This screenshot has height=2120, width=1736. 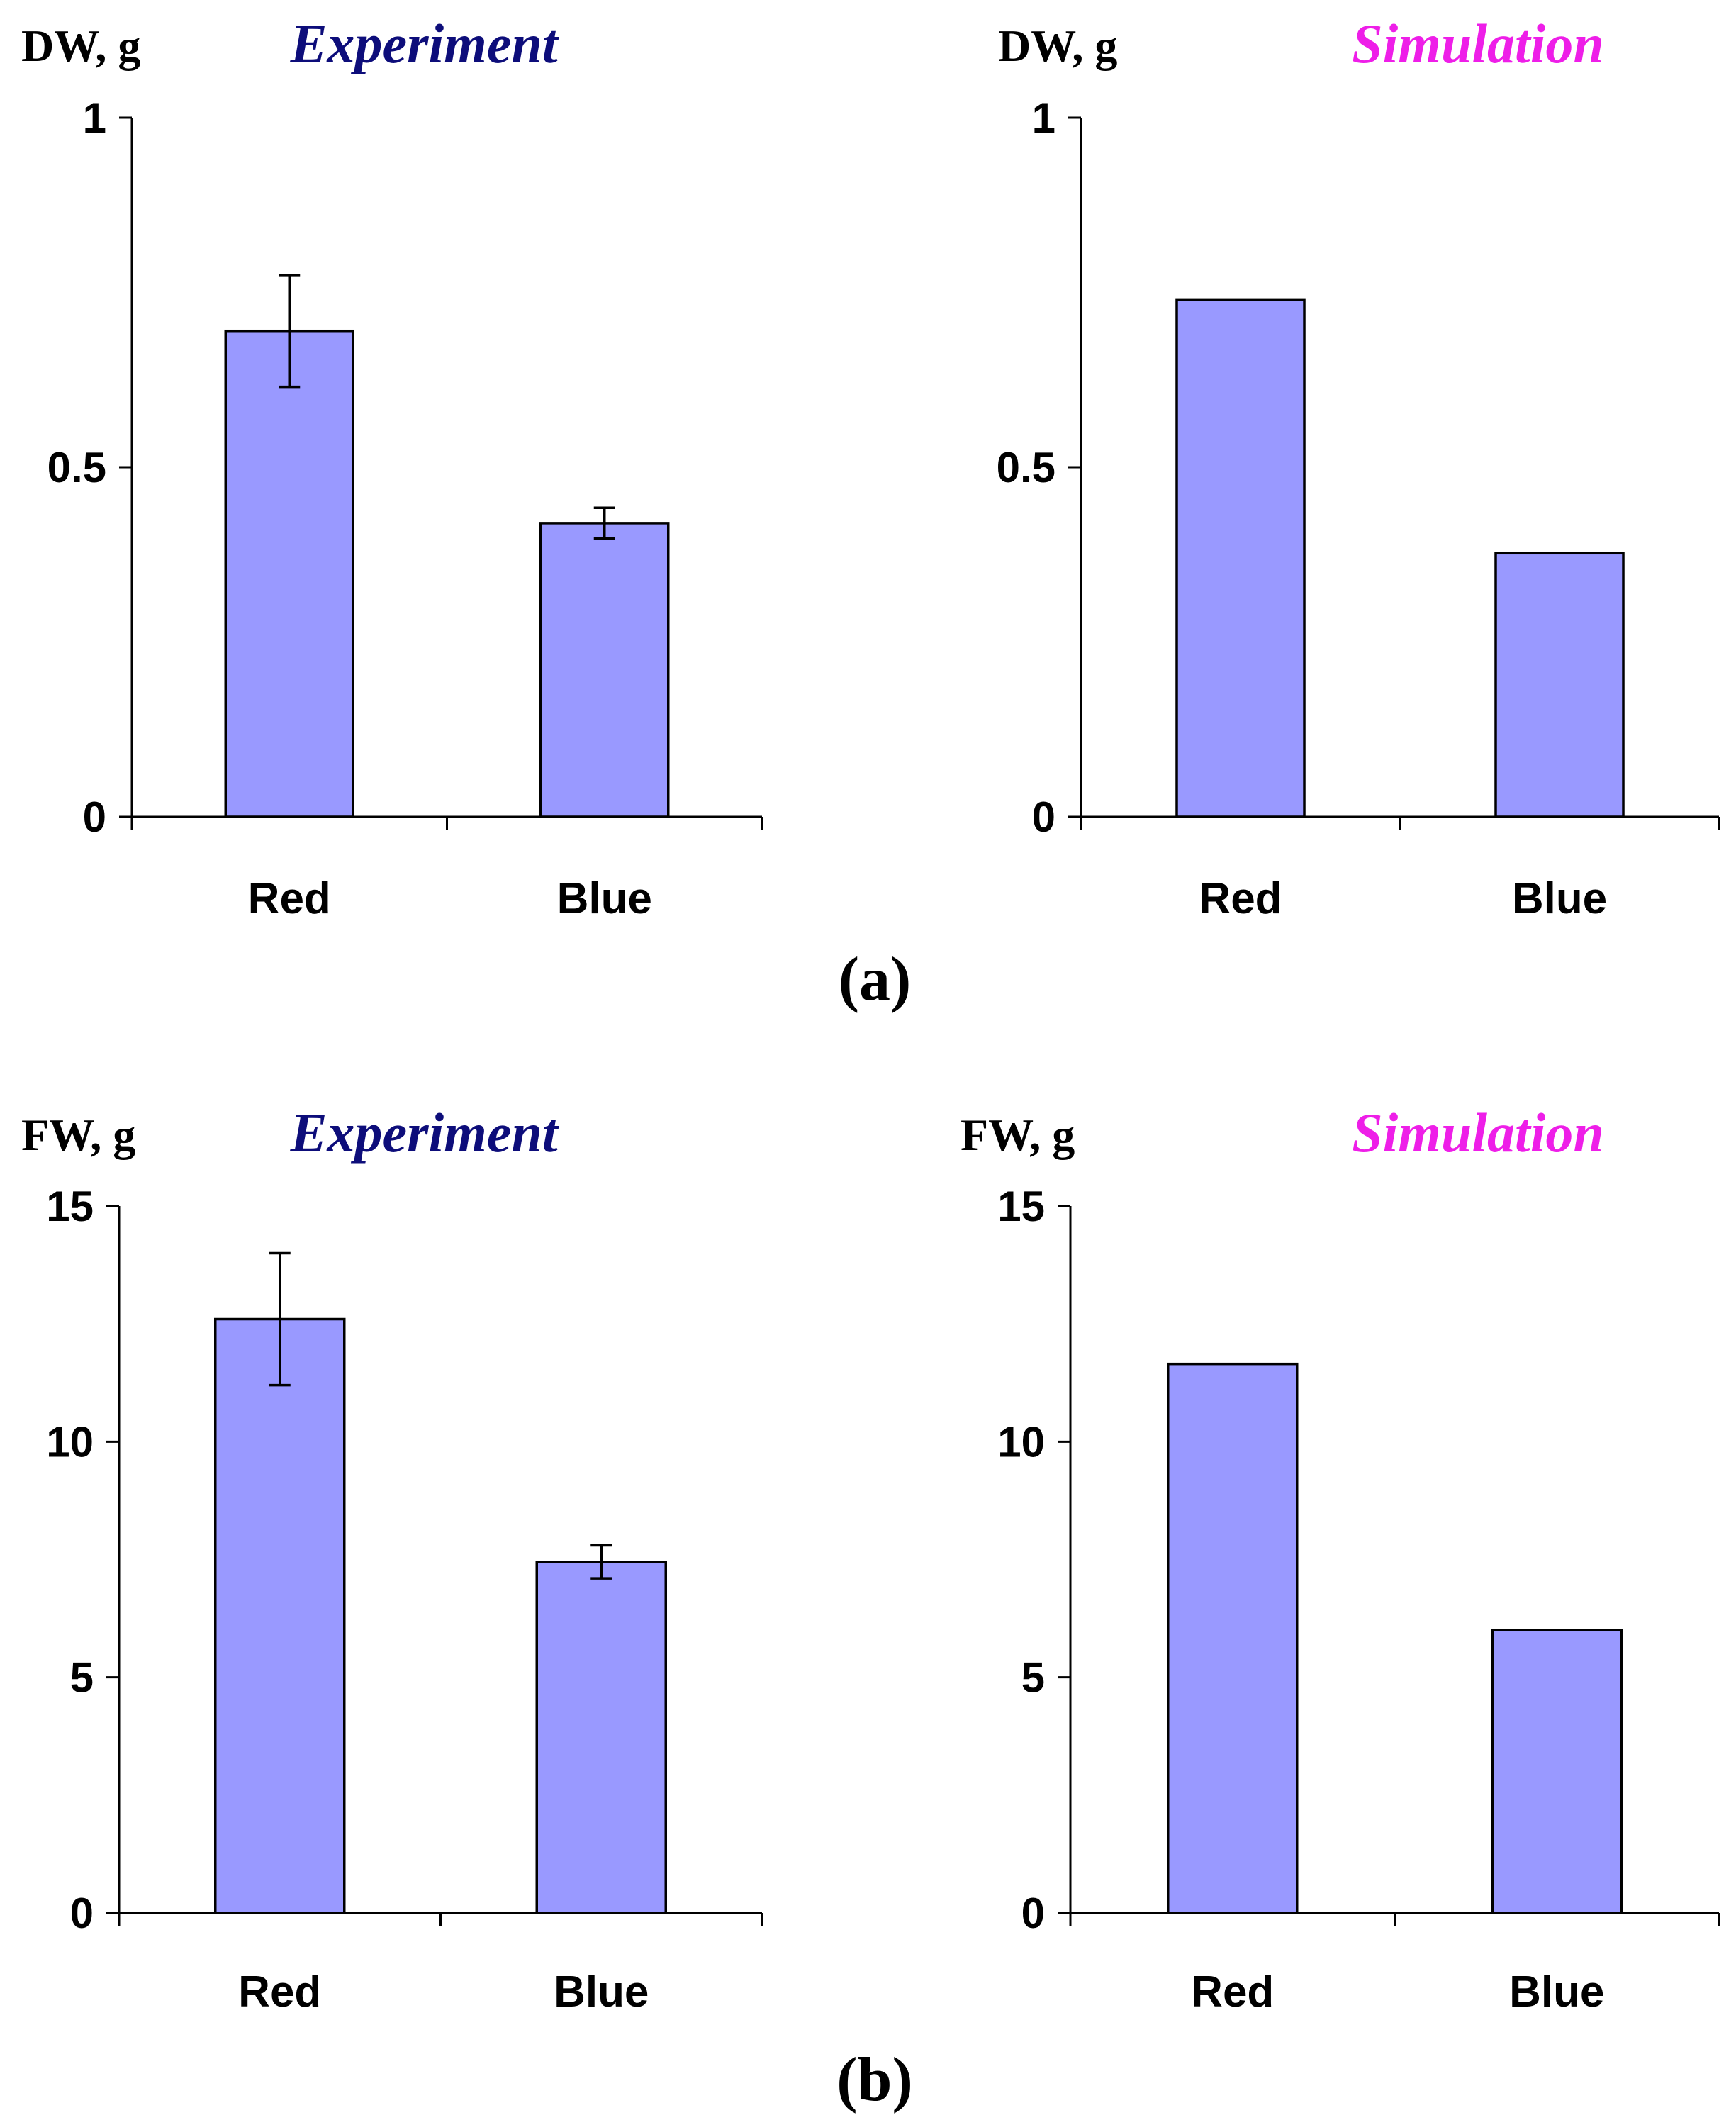 I want to click on chart3-bar-red, so click(x=280, y=1616).